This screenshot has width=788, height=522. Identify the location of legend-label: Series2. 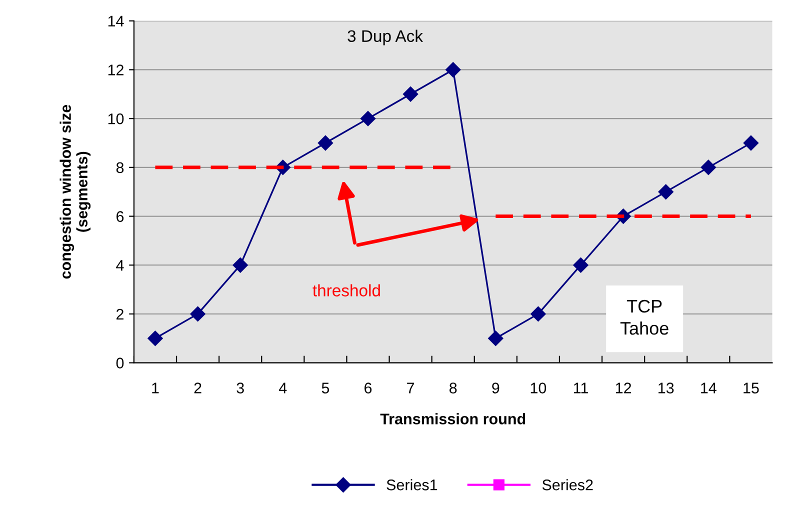
(567, 484).